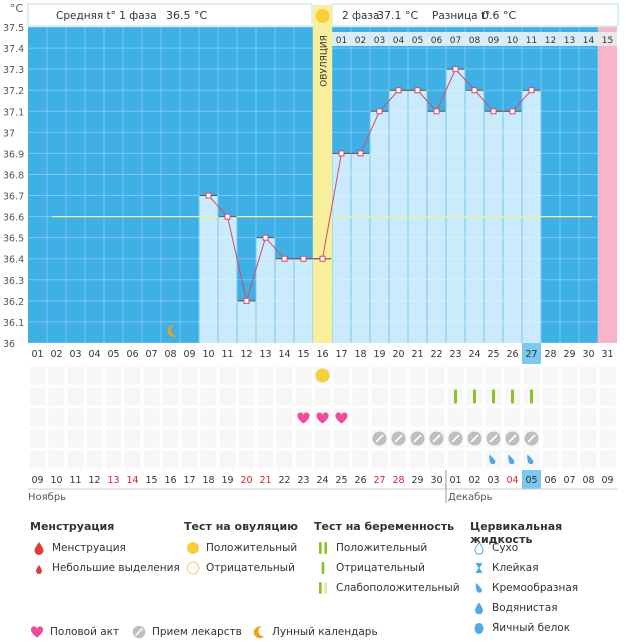  Describe the element at coordinates (493, 480) in the screenshot. I see `date-label: 03` at that location.